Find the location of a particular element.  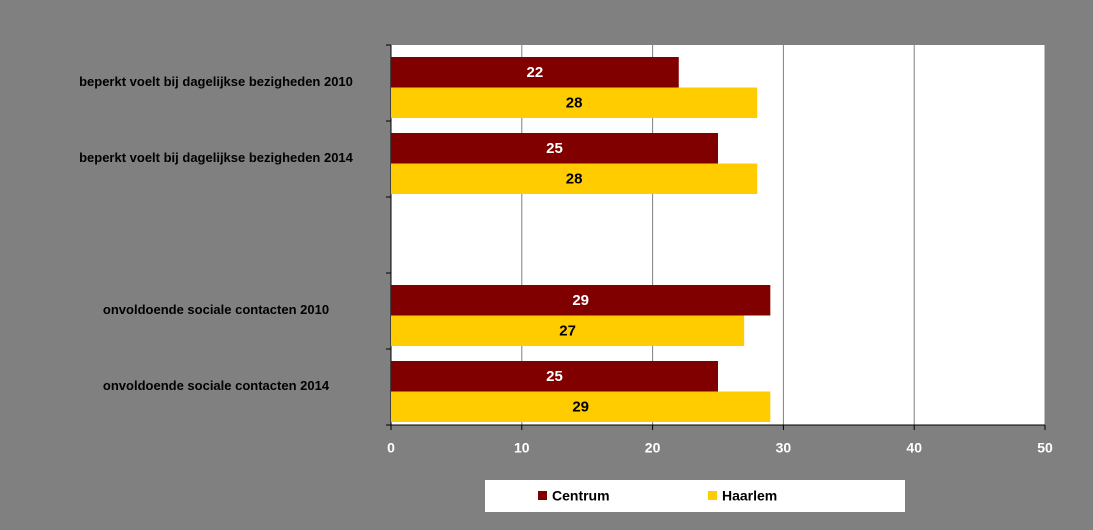

data-label: 22 is located at coordinates (535, 72).